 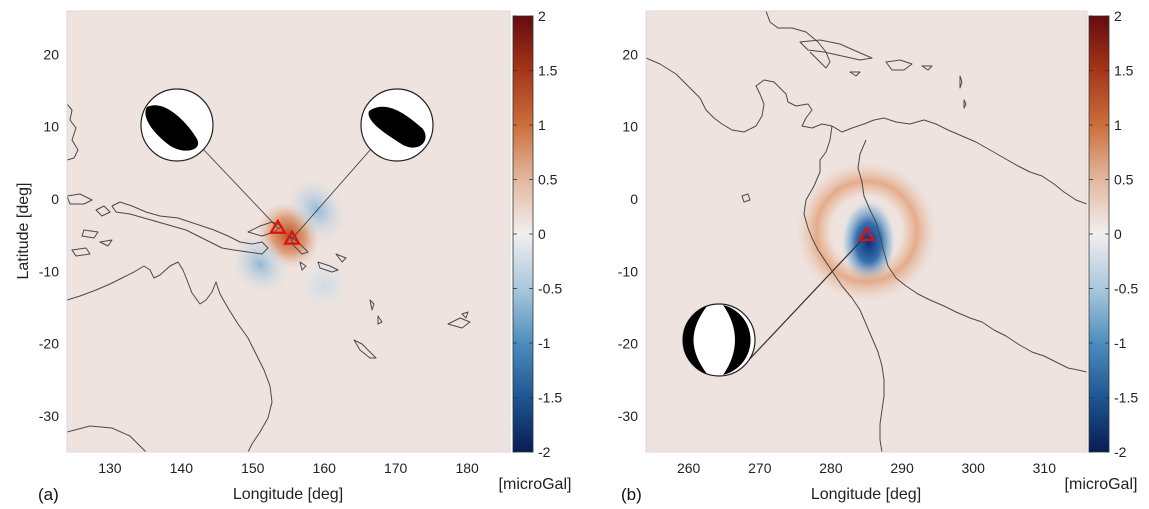 I want to click on coastline-hispaniola, so click(x=891, y=68).